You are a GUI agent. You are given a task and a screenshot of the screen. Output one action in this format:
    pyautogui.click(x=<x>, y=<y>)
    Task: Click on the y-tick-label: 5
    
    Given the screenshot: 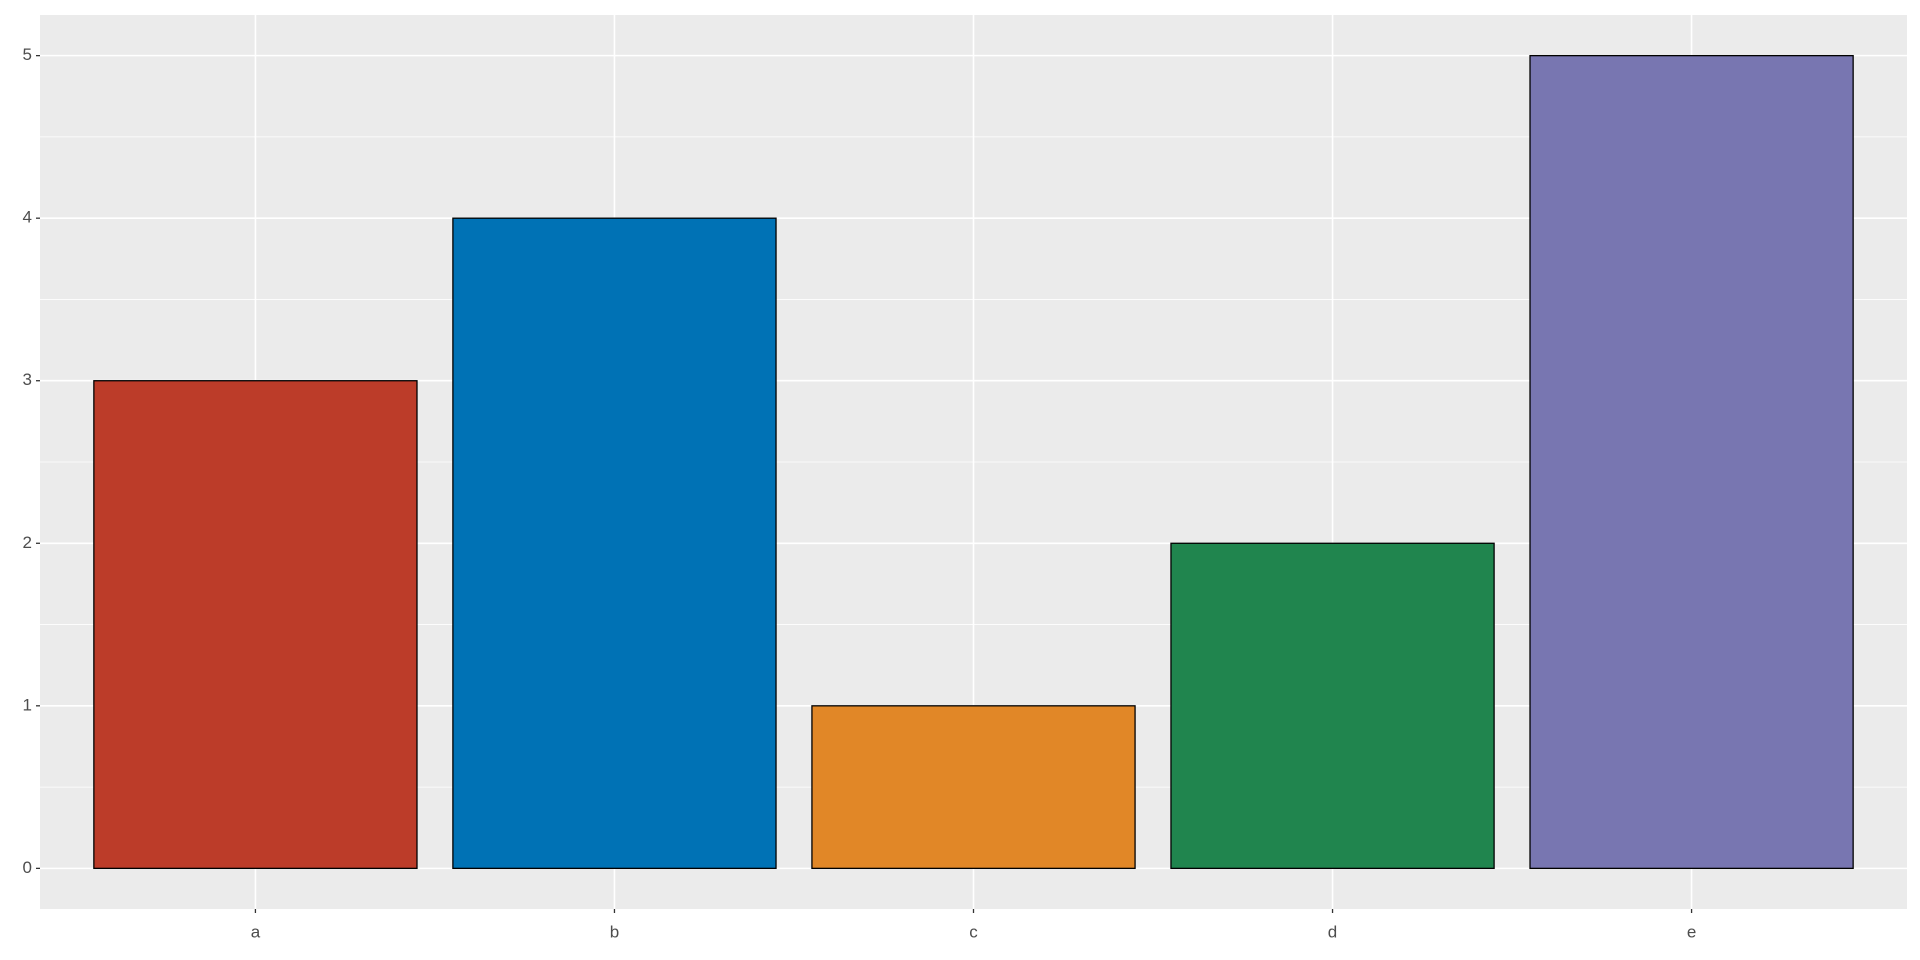 What is the action you would take?
    pyautogui.click(x=27, y=54)
    